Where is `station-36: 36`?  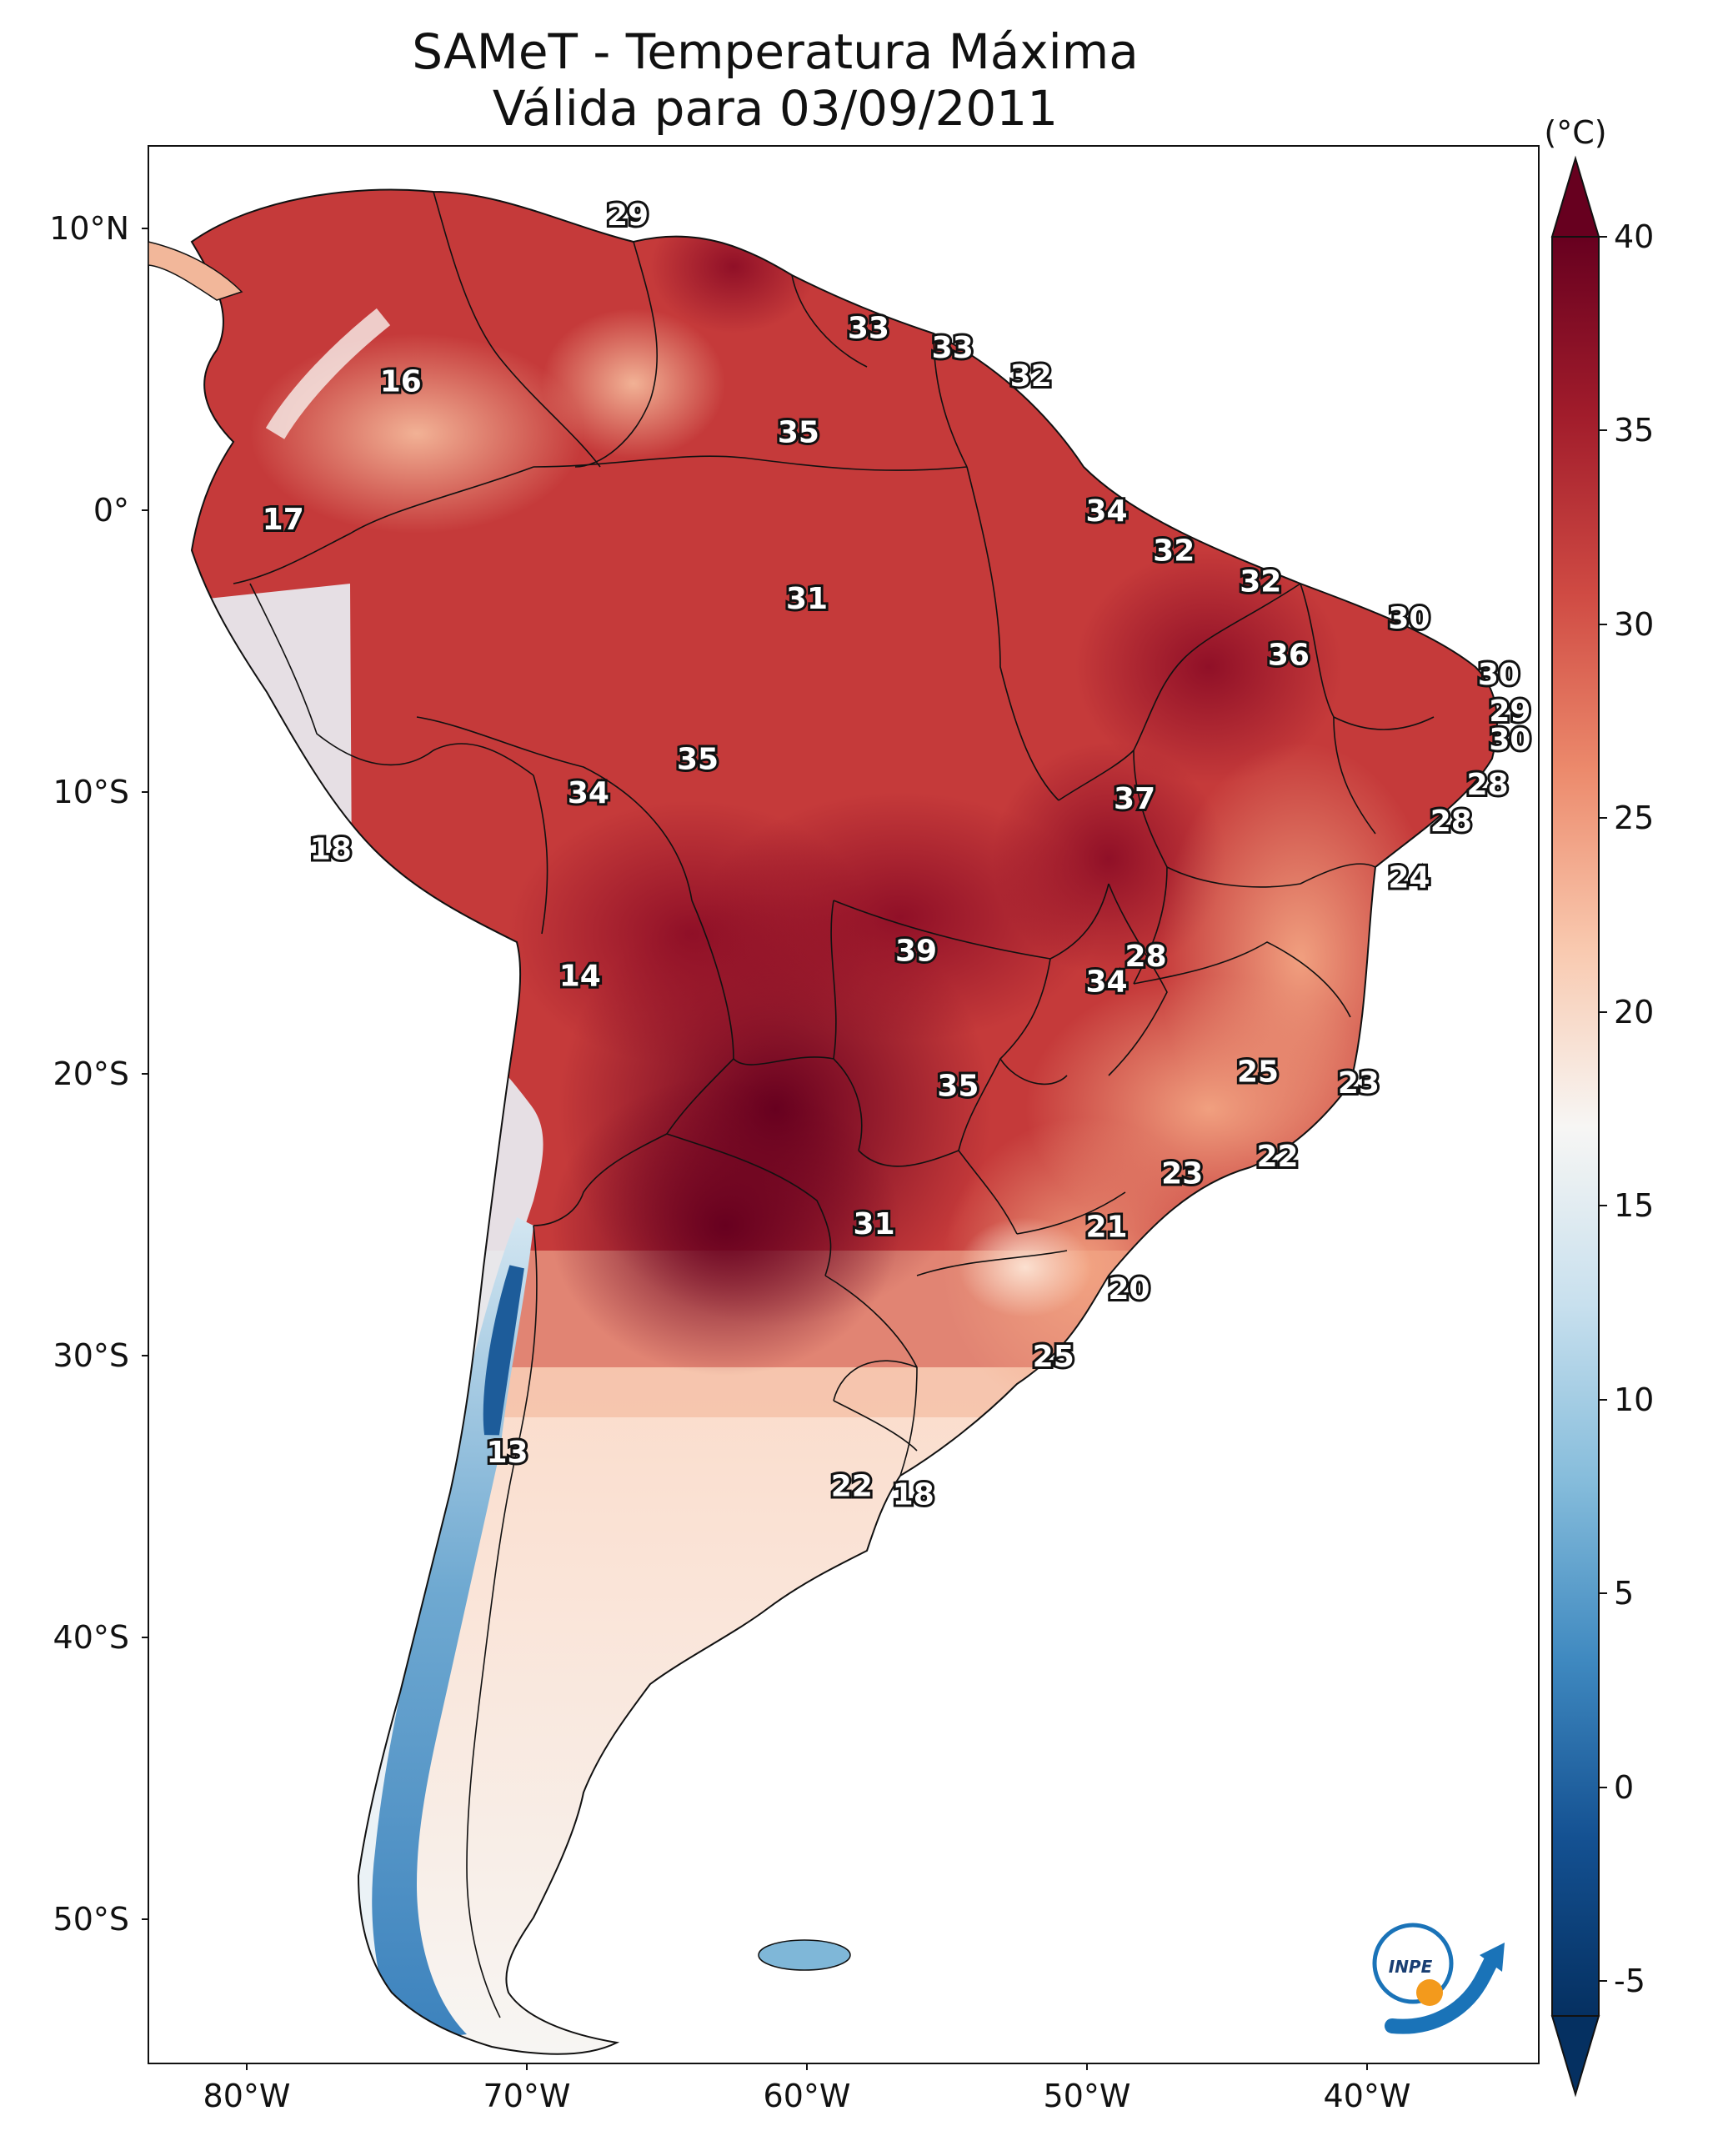 station-36: 36 is located at coordinates (1289, 655).